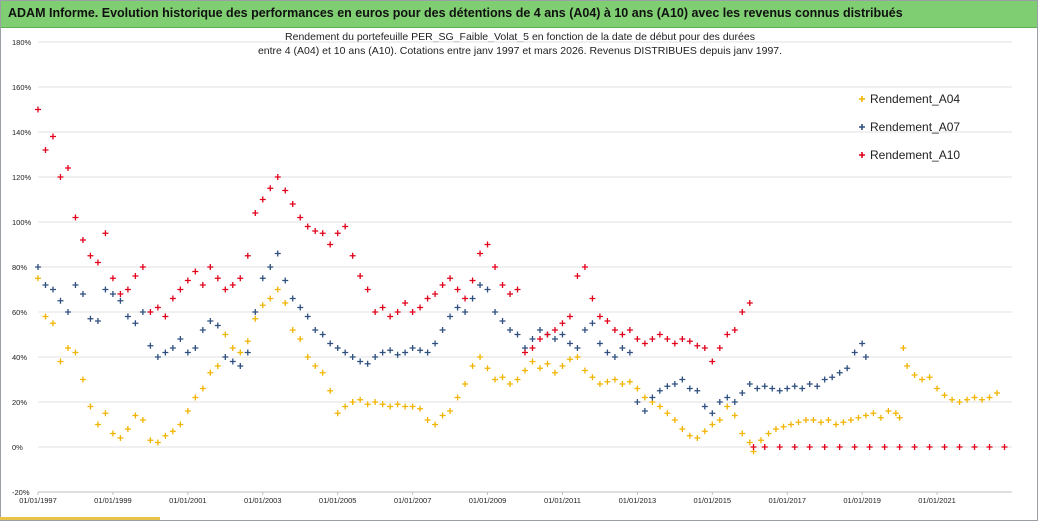 This screenshot has height=523, width=1040. What do you see at coordinates (80, 518) in the screenshot?
I see `bottom-accent-bar` at bounding box center [80, 518].